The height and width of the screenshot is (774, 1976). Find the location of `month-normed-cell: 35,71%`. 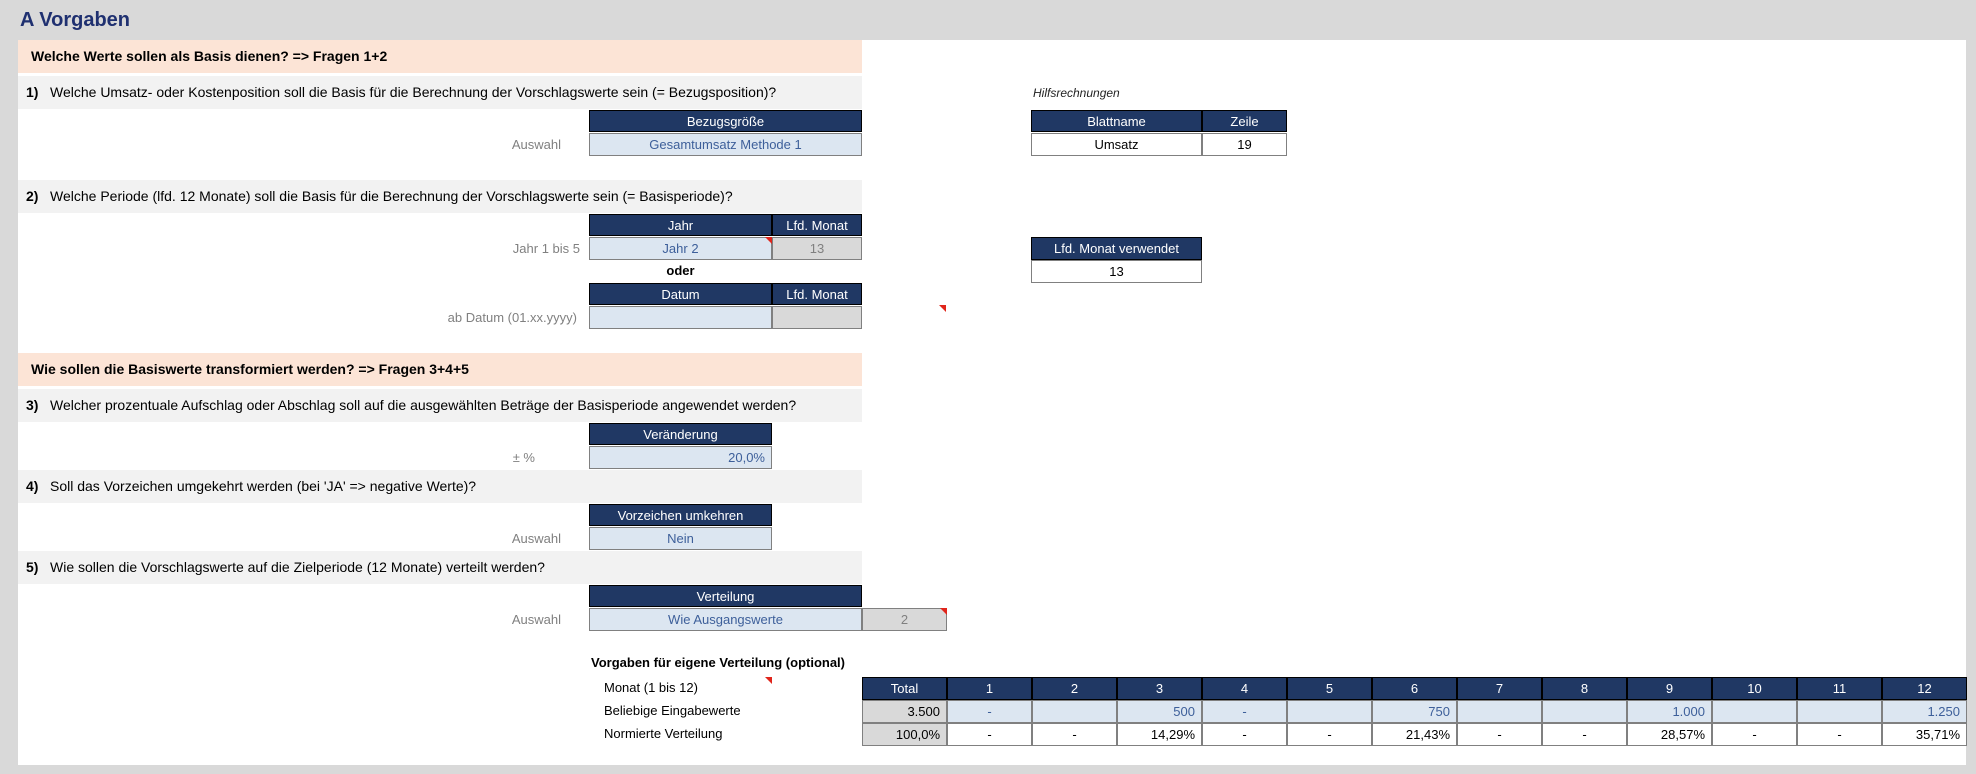

month-normed-cell: 35,71% is located at coordinates (1924, 734).